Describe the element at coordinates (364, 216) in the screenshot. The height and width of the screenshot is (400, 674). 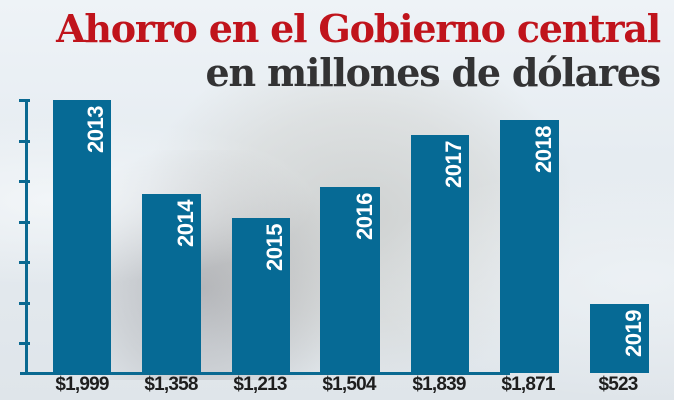
I see `bar-year-label: 2016` at that location.